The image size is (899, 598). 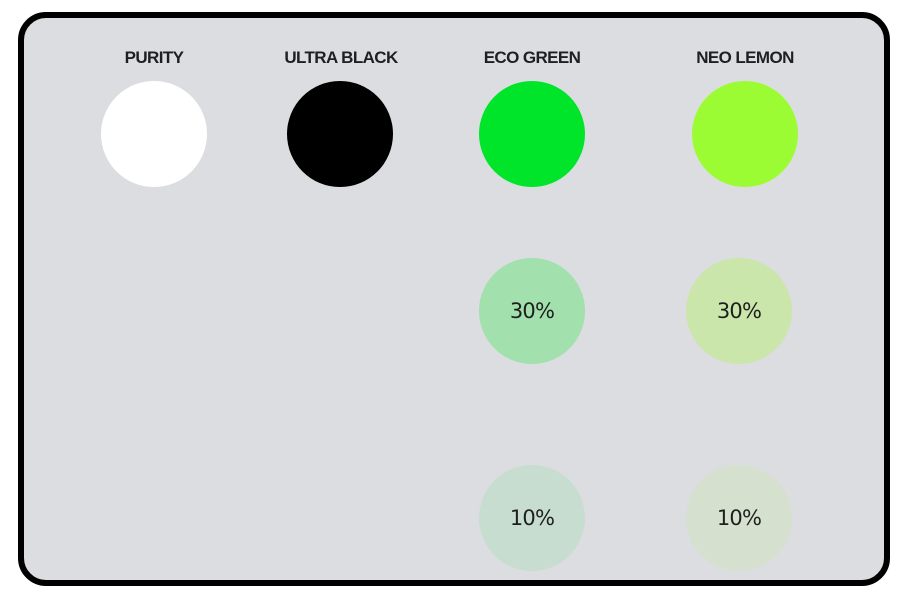 What do you see at coordinates (532, 311) in the screenshot?
I see `tint-eco-green-30: 30%` at bounding box center [532, 311].